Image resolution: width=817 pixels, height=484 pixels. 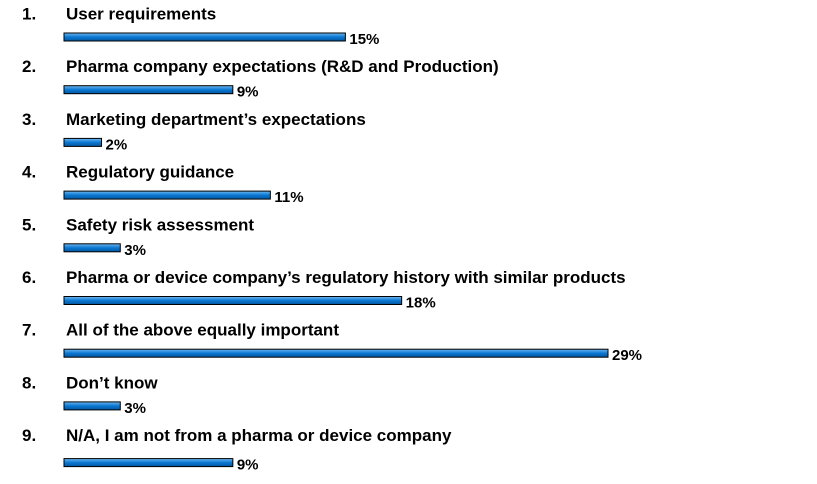 What do you see at coordinates (29, 330) in the screenshot?
I see `item-number: 7.` at bounding box center [29, 330].